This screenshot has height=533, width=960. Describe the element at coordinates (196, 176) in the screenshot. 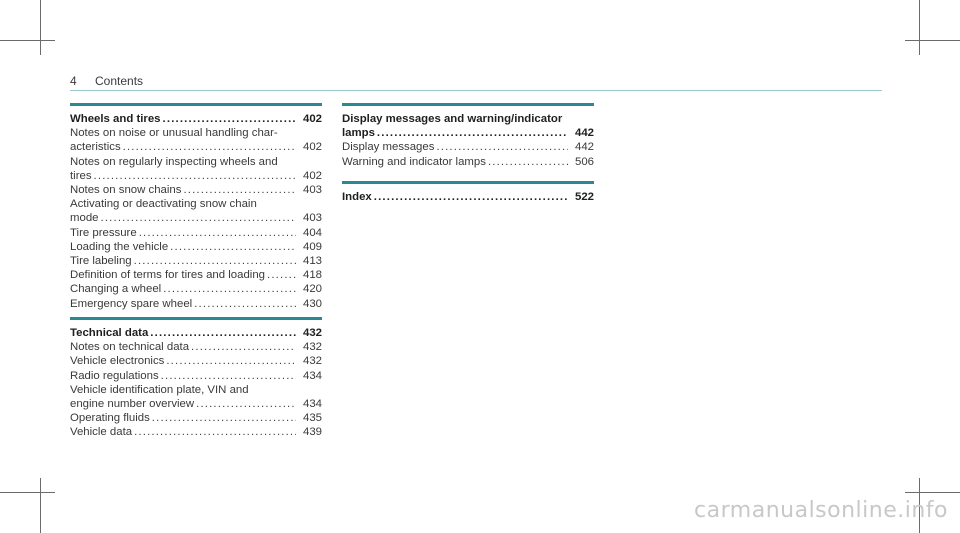

I see `toc-entry: tires 402` at that location.